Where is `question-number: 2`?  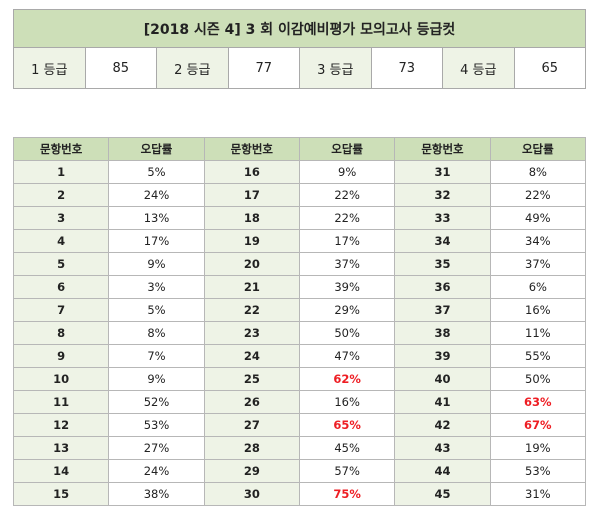
question-number: 2 is located at coordinates (61, 195).